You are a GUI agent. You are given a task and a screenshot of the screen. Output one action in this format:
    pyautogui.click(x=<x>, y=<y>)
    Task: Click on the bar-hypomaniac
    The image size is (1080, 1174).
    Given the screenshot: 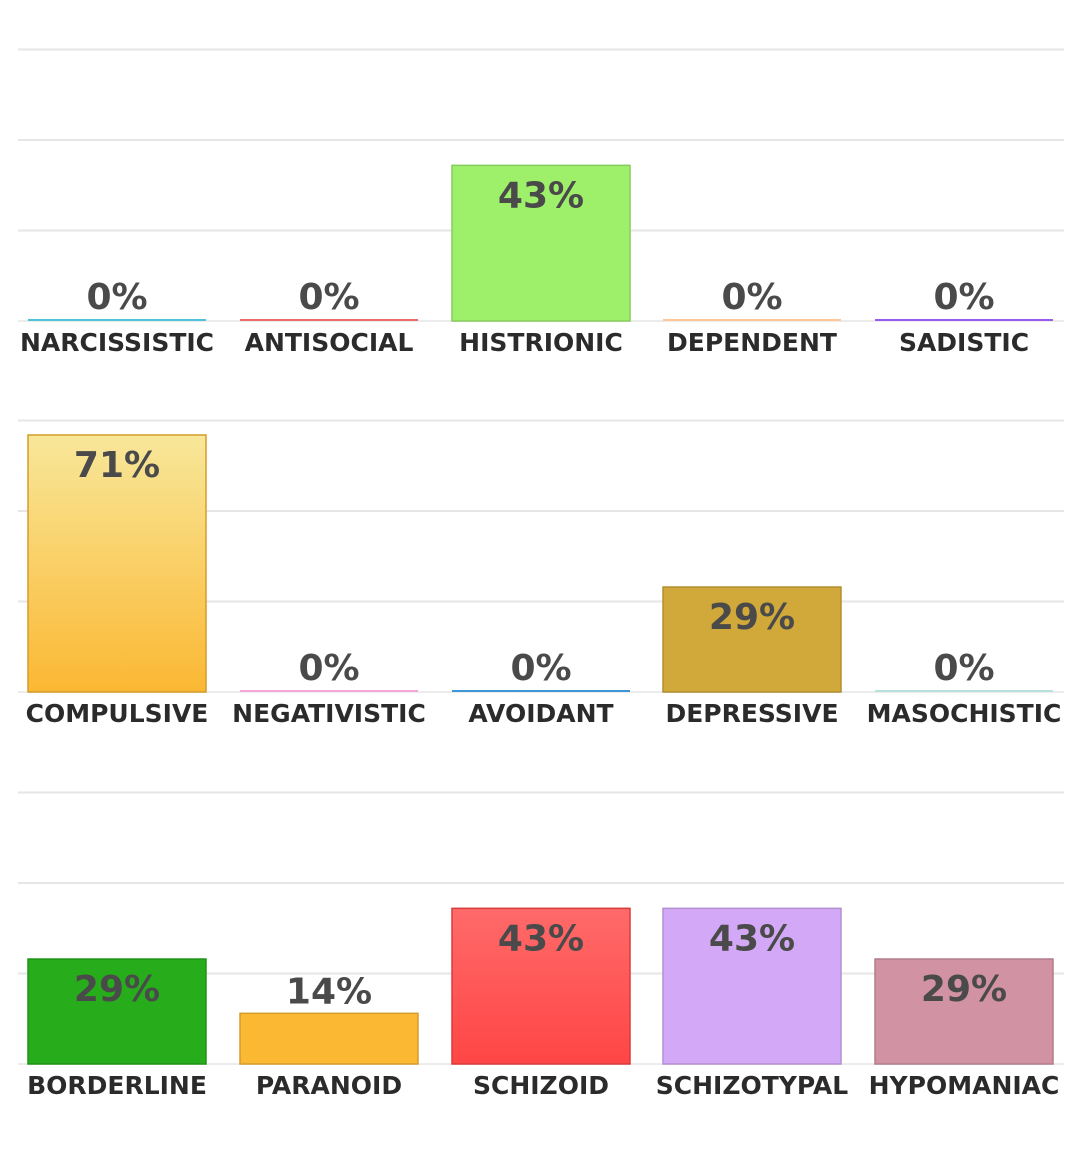 What is the action you would take?
    pyautogui.click(x=964, y=1011)
    